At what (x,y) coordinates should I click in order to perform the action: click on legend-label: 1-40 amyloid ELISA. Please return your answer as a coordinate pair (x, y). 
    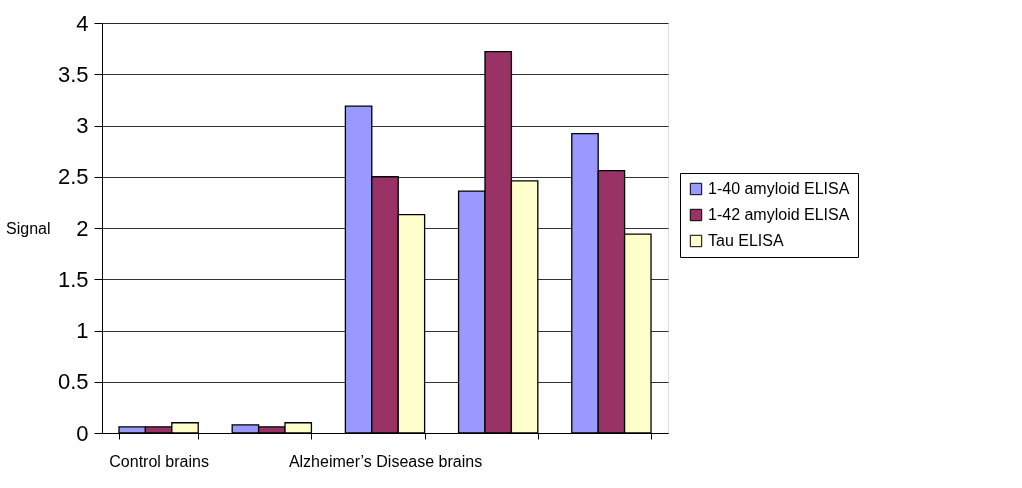
    Looking at the image, I should click on (779, 188).